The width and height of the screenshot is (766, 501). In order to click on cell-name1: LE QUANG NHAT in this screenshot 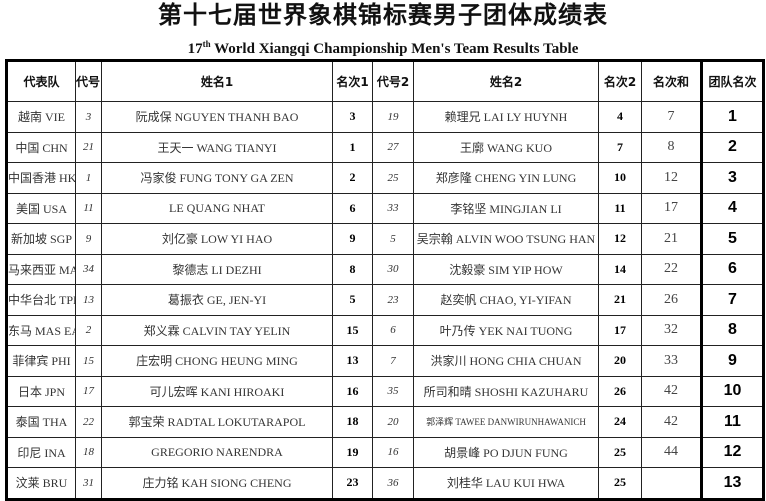, I will do `click(217, 208)`.